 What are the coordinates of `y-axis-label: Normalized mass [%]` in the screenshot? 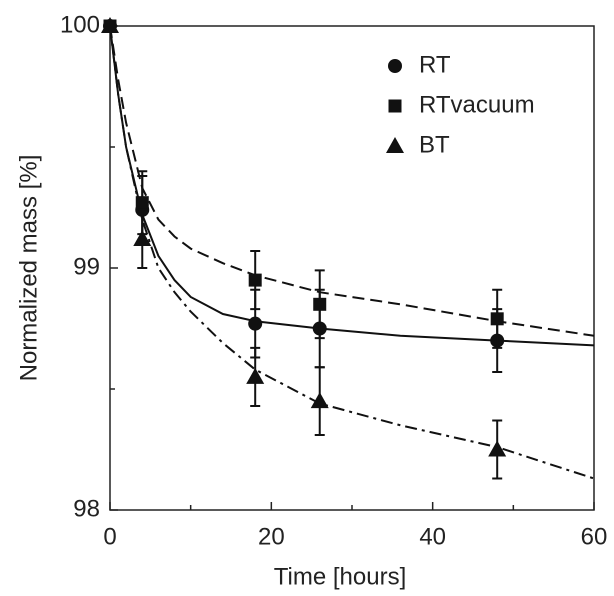 It's located at (28, 268).